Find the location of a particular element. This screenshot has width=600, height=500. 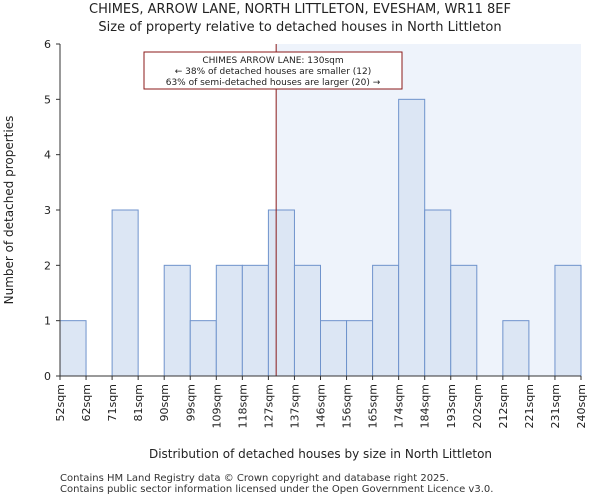

x-tick-label: 146sqm is located at coordinates (321, 406).